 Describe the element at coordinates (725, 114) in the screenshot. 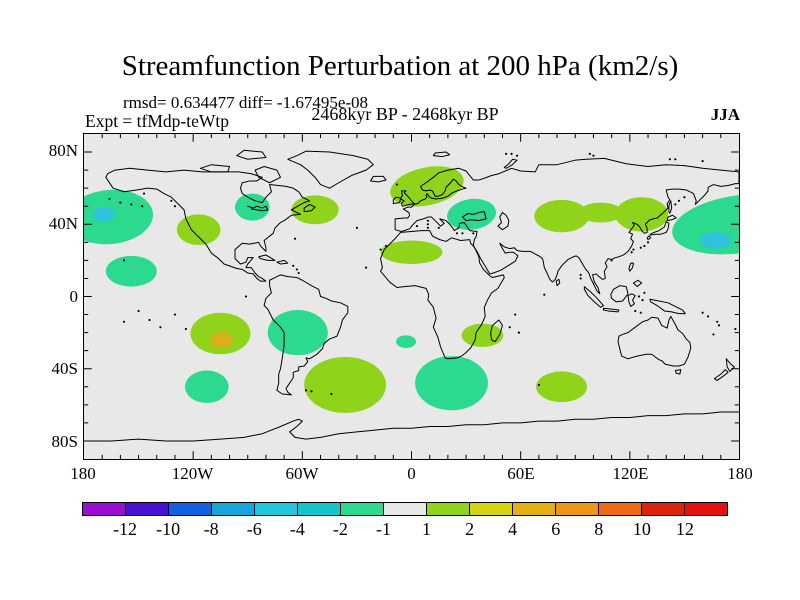

I see `season-label: JJA` at that location.